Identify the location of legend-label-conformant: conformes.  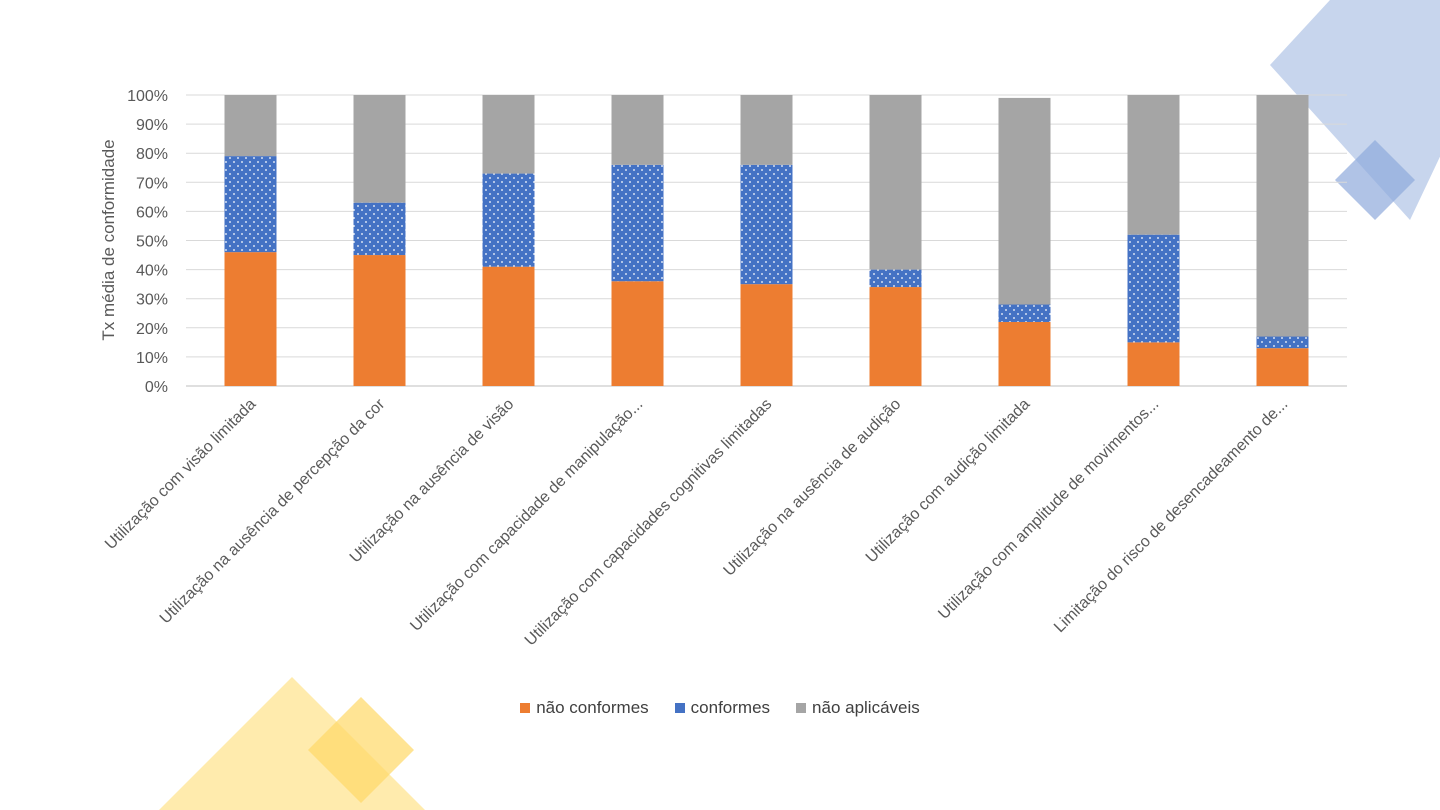
(730, 707).